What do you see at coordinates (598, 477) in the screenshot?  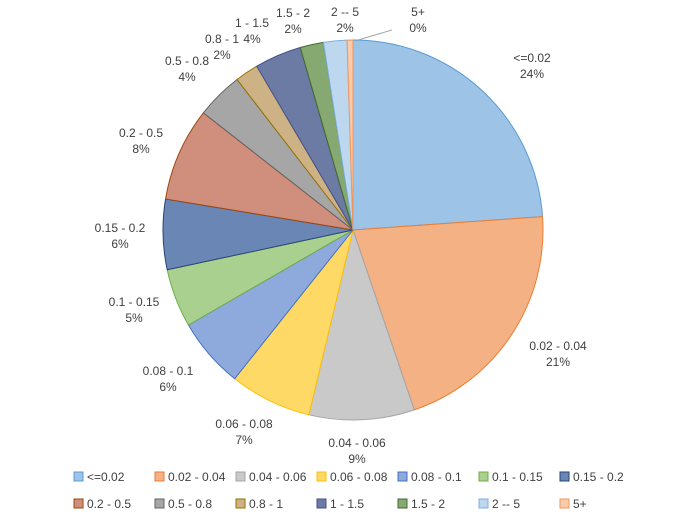 I see `legend-label: 0.15 - 0.2` at bounding box center [598, 477].